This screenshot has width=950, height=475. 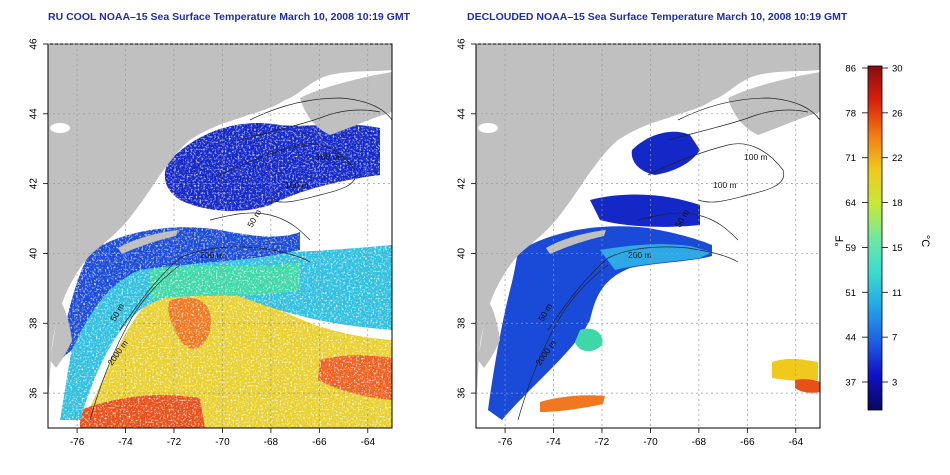 What do you see at coordinates (897, 203) in the screenshot?
I see `colorbar-c-label: 18` at bounding box center [897, 203].